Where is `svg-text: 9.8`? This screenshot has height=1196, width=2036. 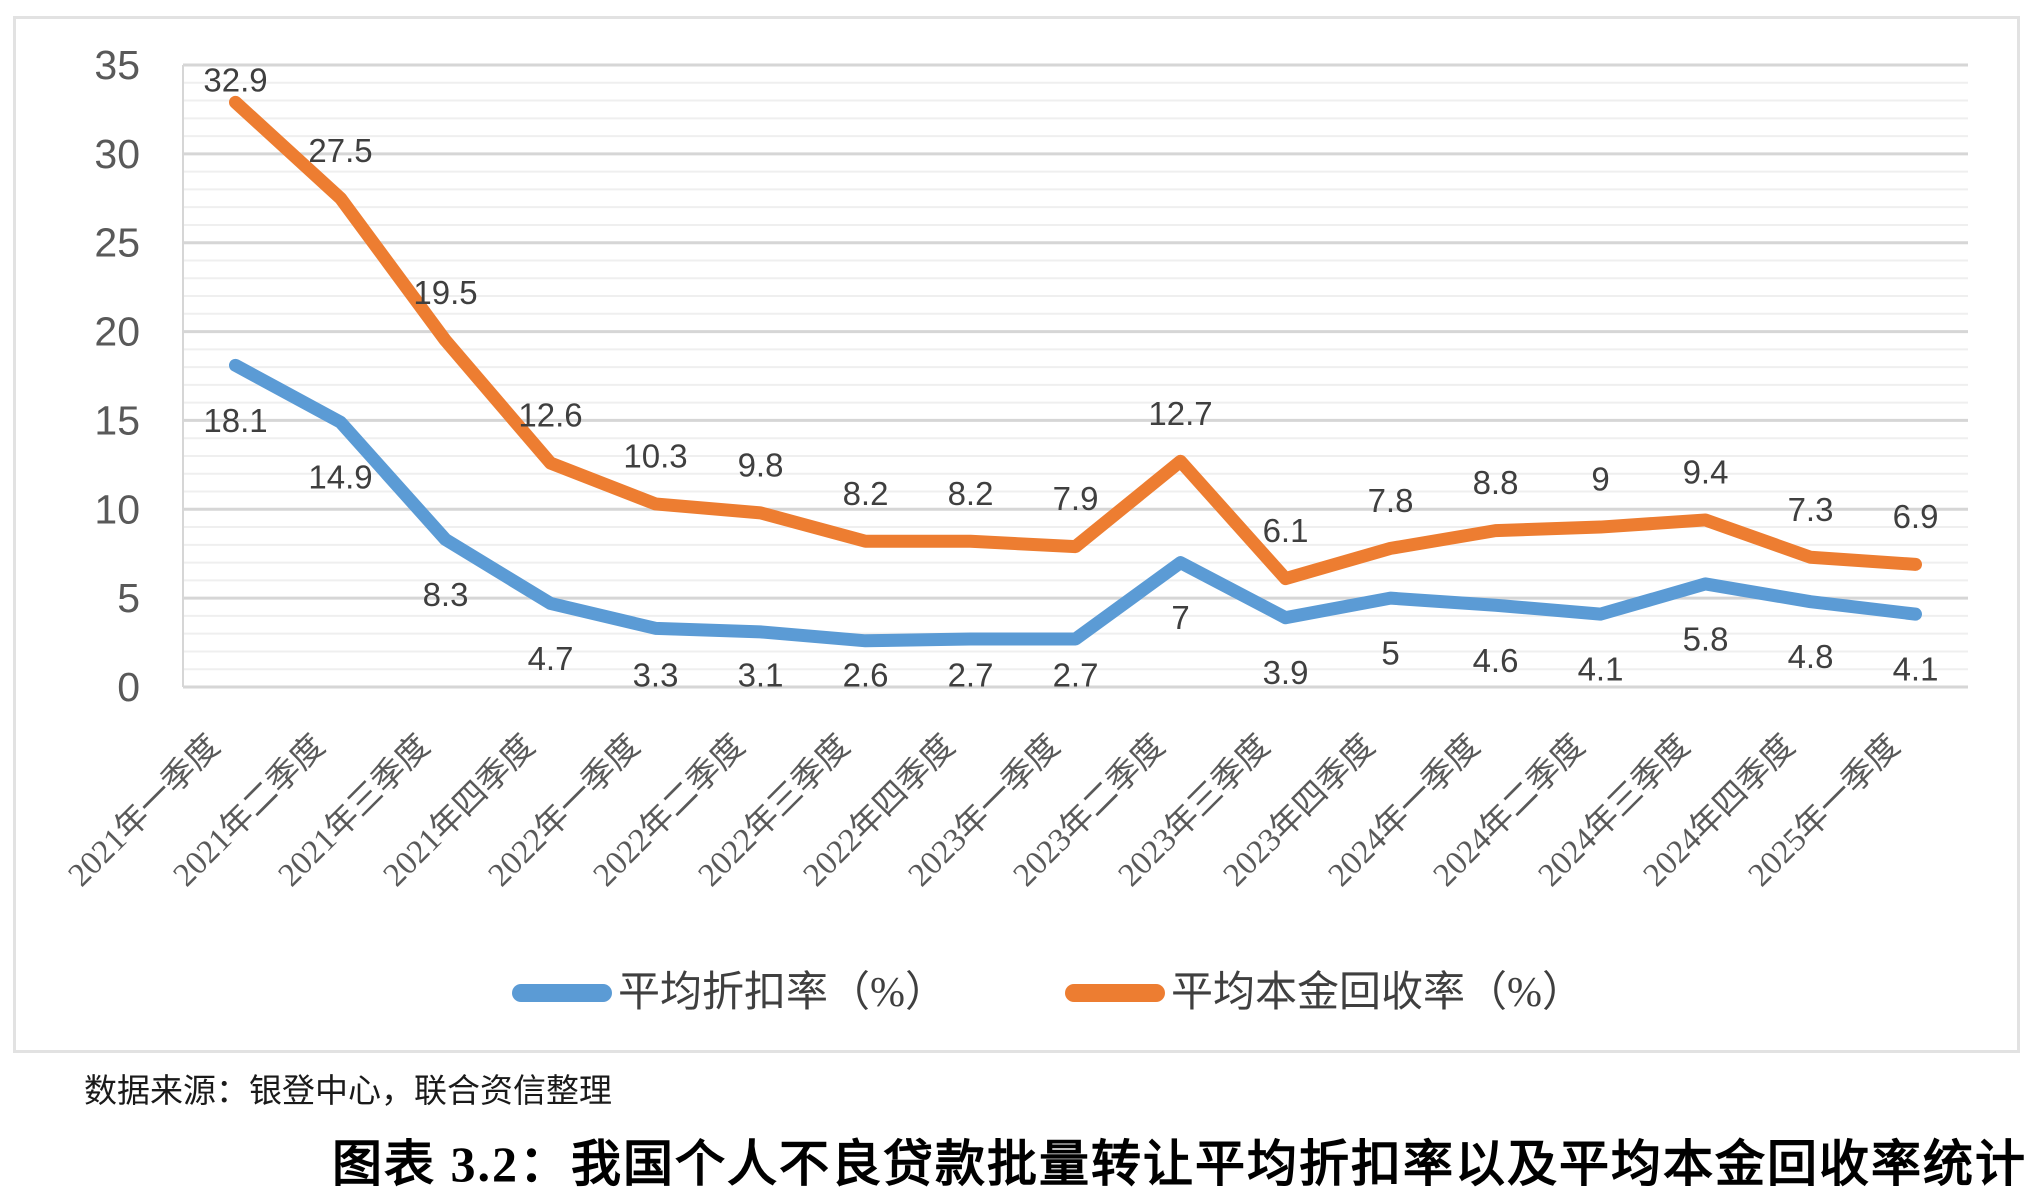
svg-text: 9.8 is located at coordinates (761, 464).